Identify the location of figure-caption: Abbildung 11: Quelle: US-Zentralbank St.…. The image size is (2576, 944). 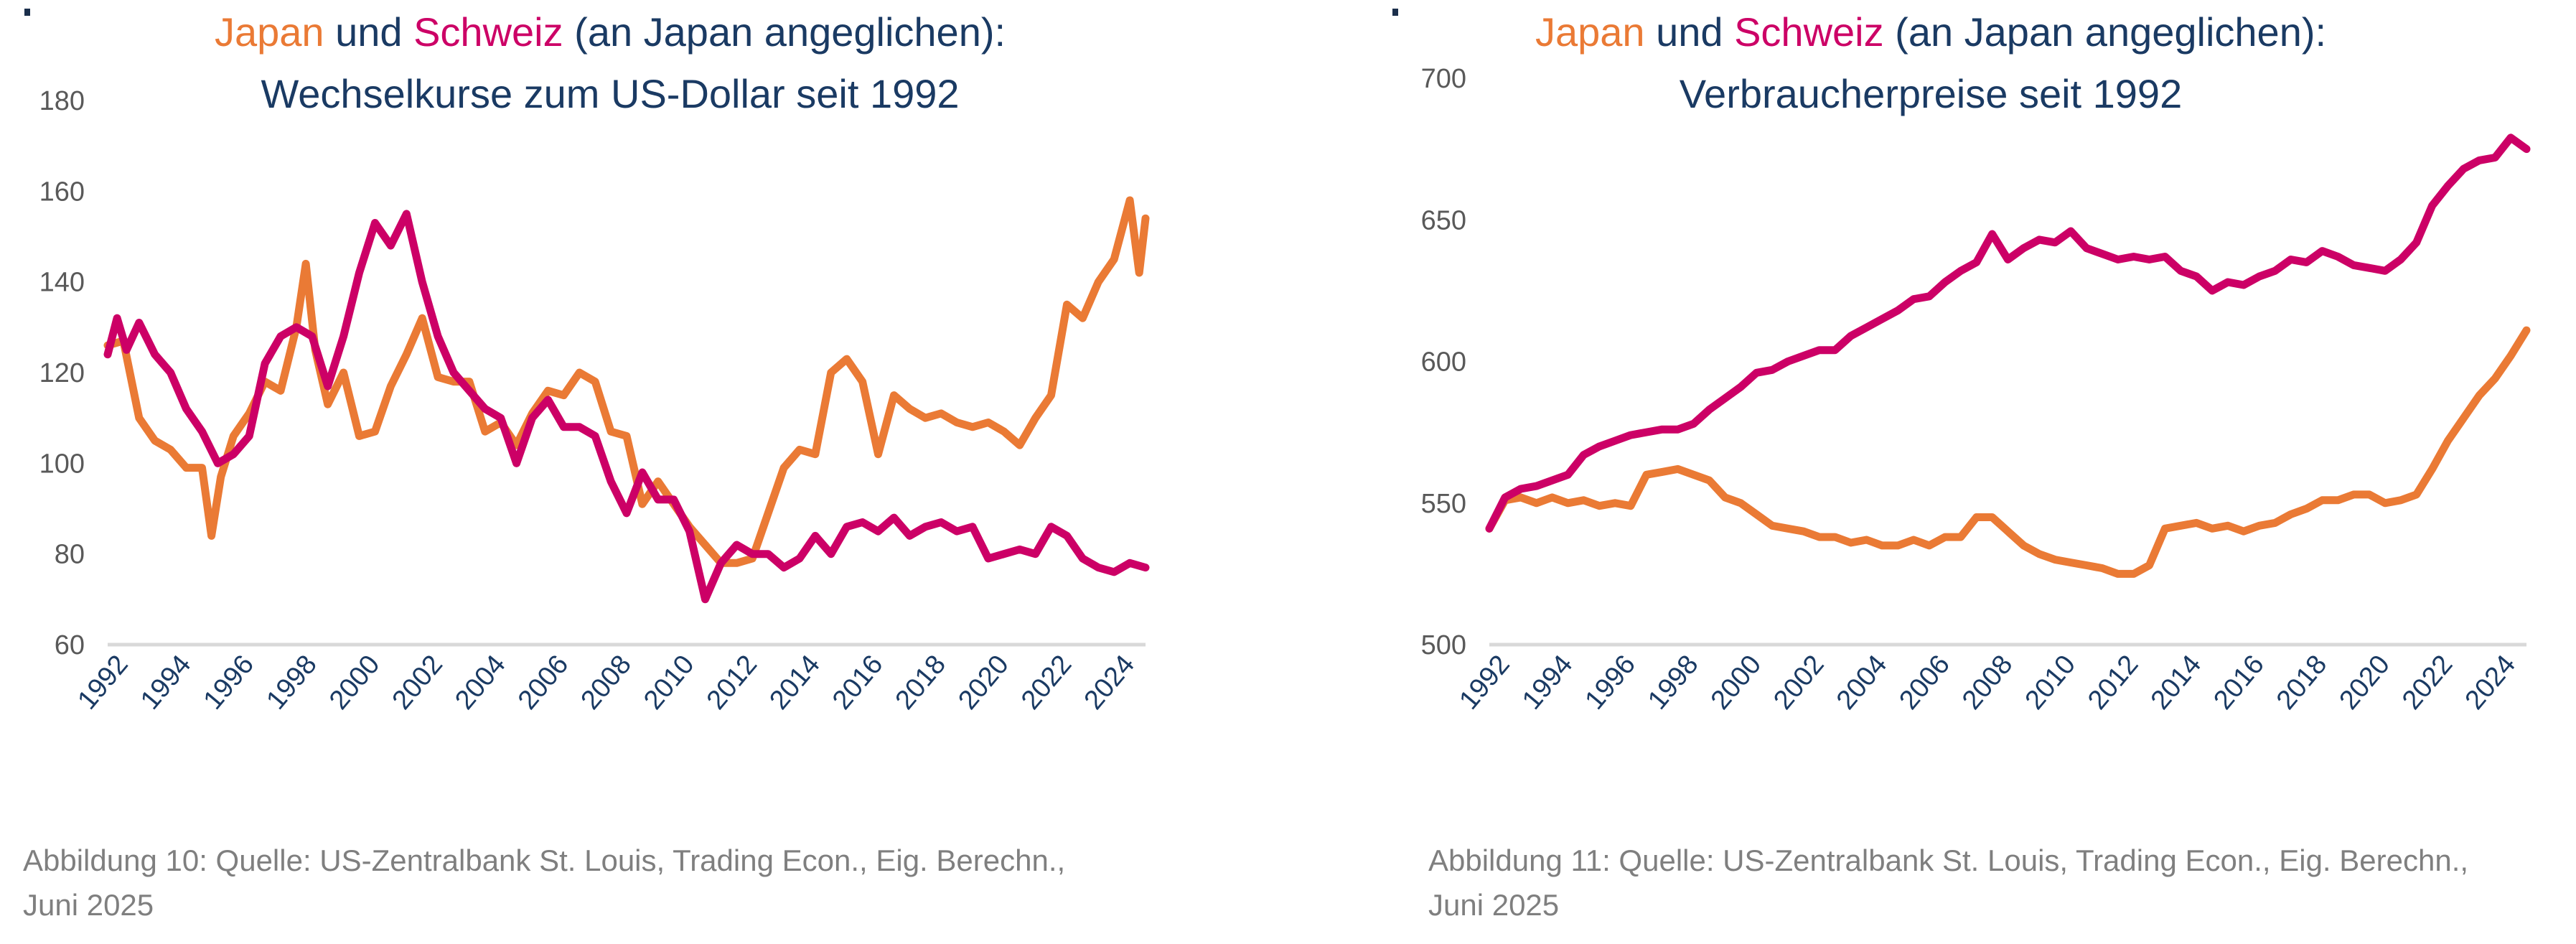
(1948, 882).